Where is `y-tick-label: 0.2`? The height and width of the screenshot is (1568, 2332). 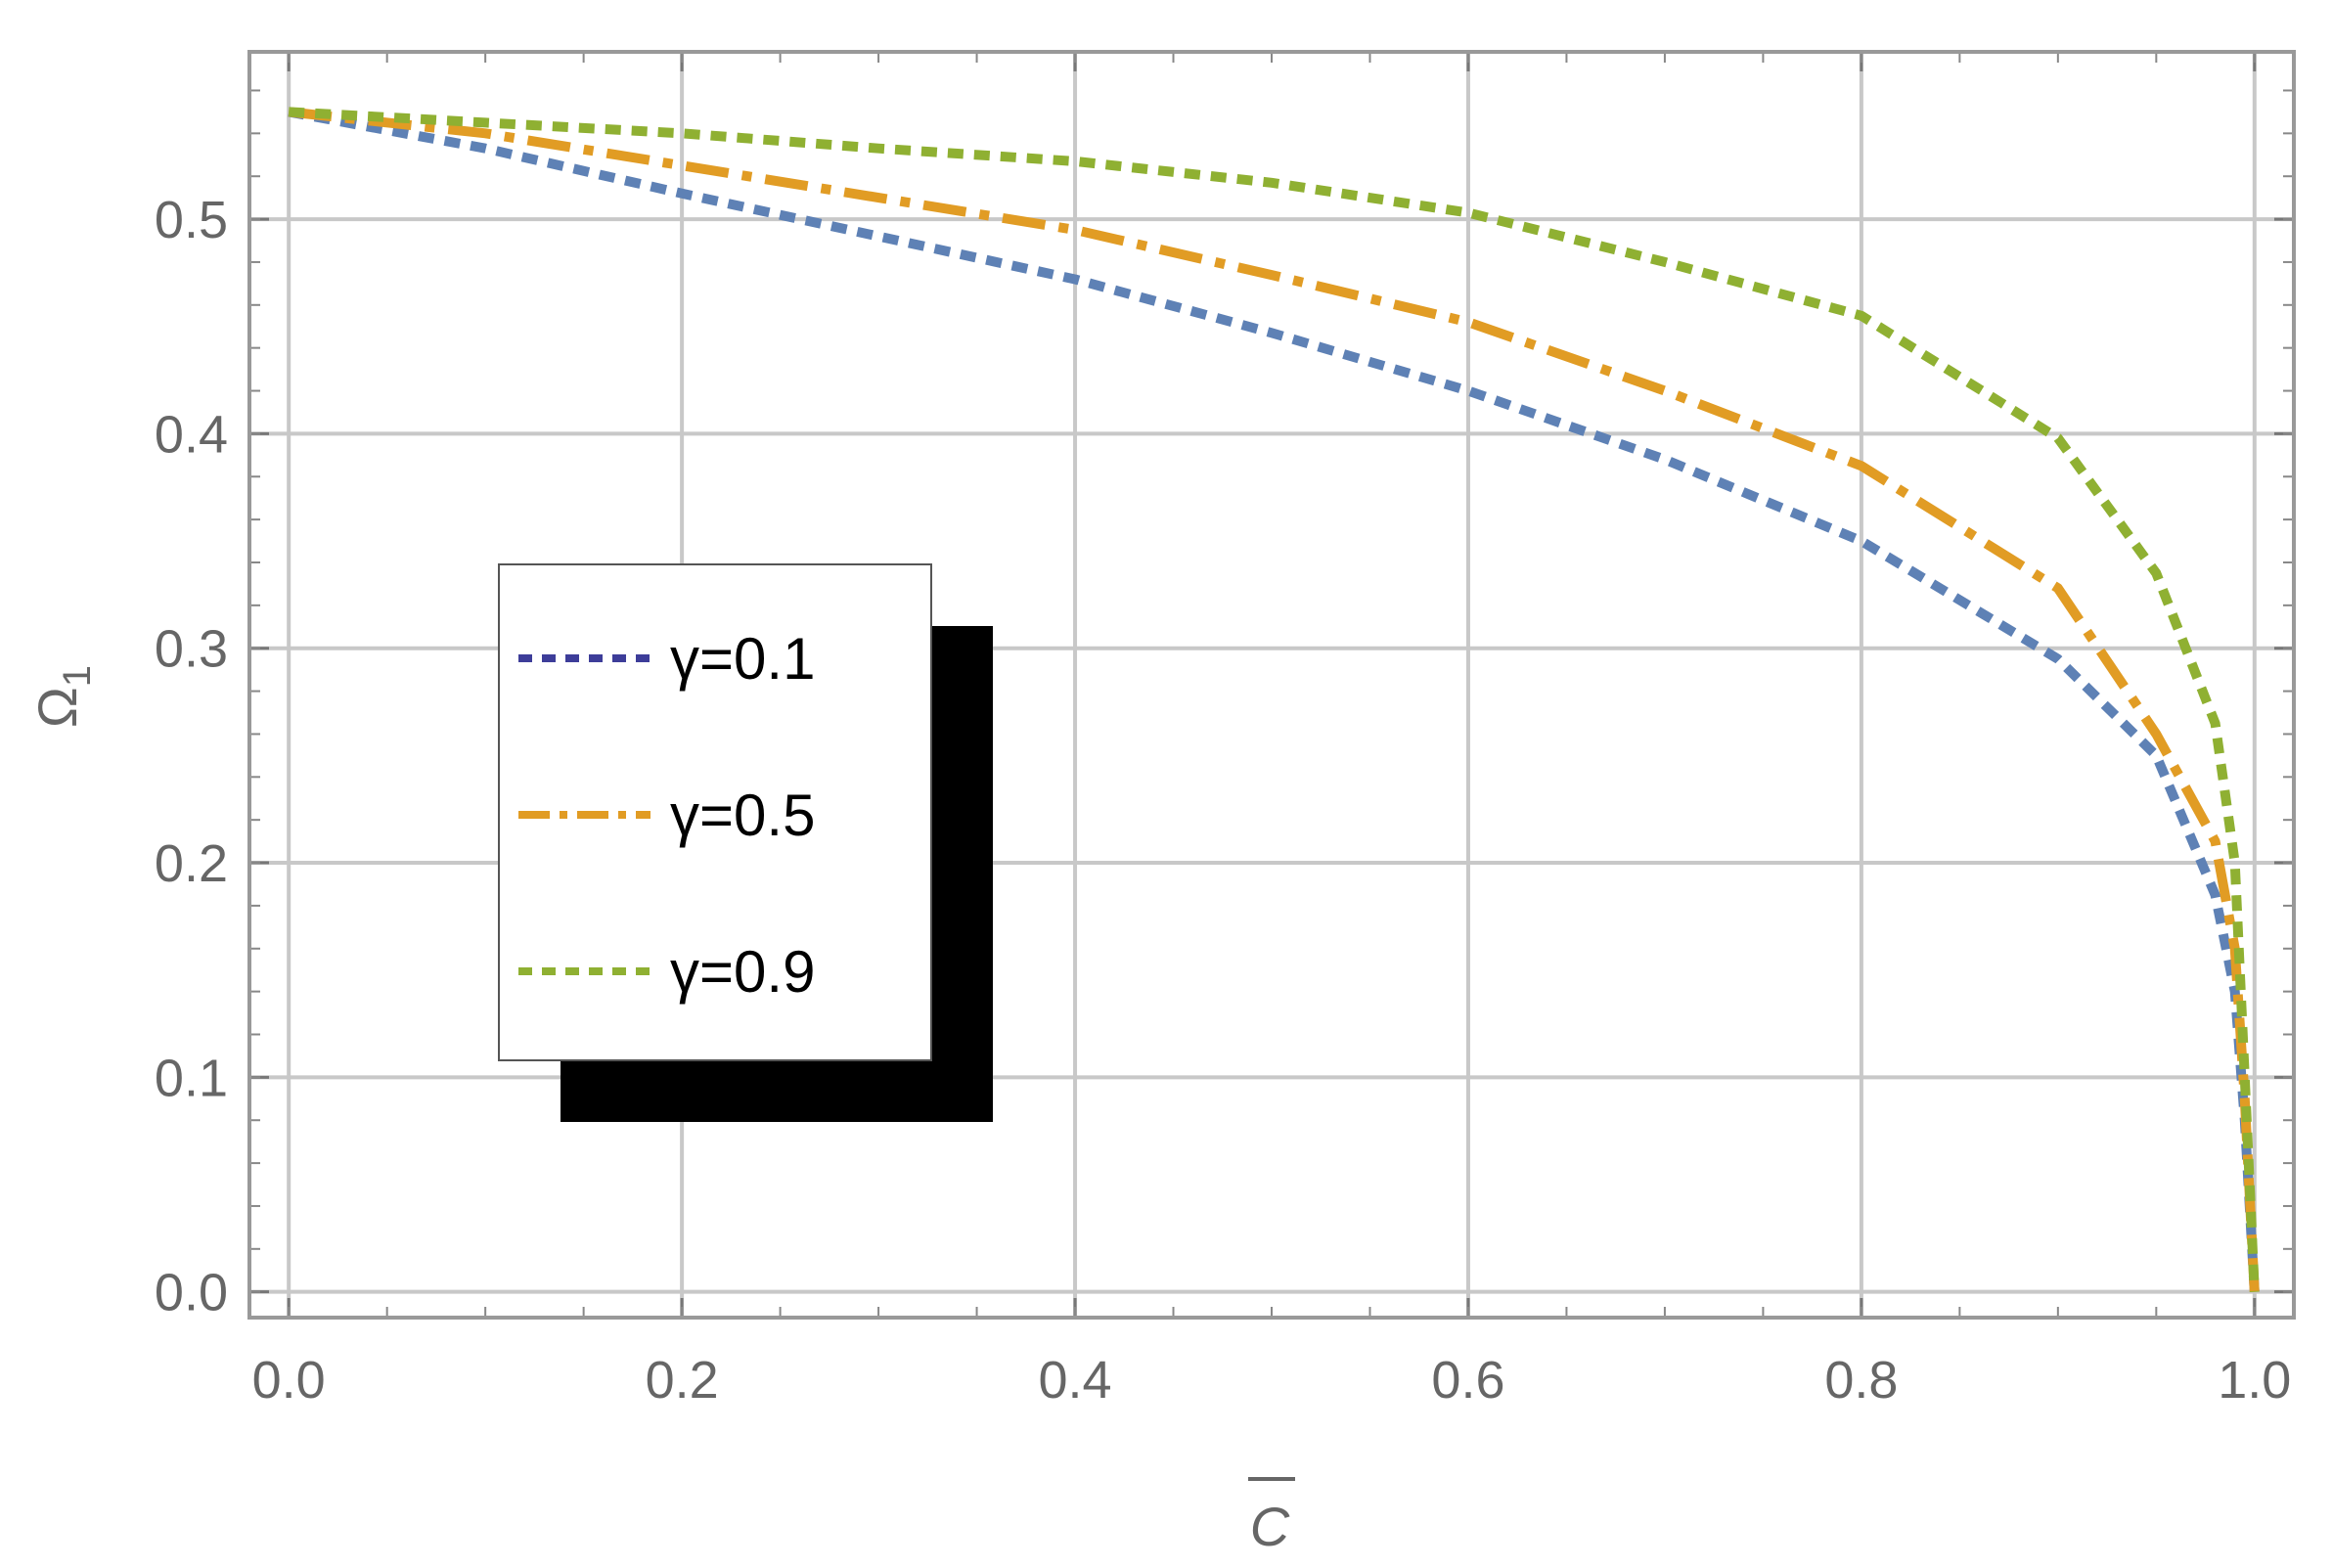
y-tick-label: 0.2 is located at coordinates (191, 863).